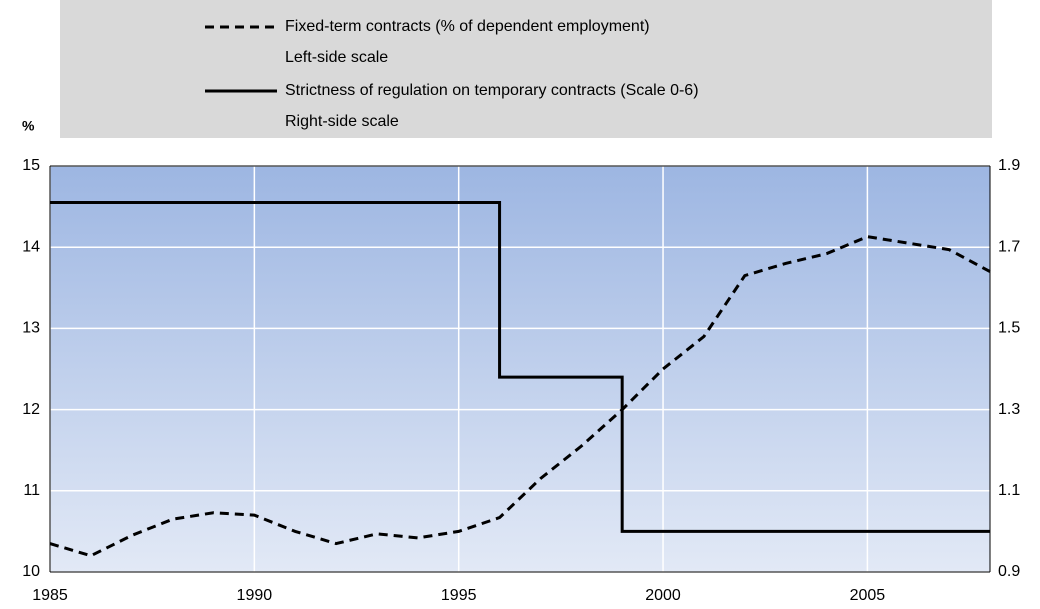 The image size is (1040, 609). I want to click on legend-note: Left-side scale, so click(336, 57).